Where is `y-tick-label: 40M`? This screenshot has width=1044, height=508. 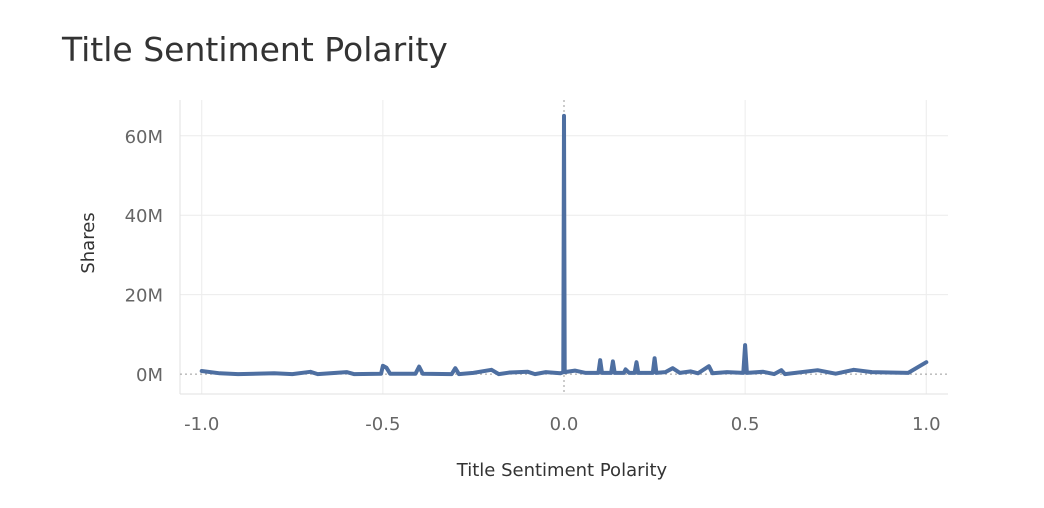
y-tick-label: 40M is located at coordinates (144, 216).